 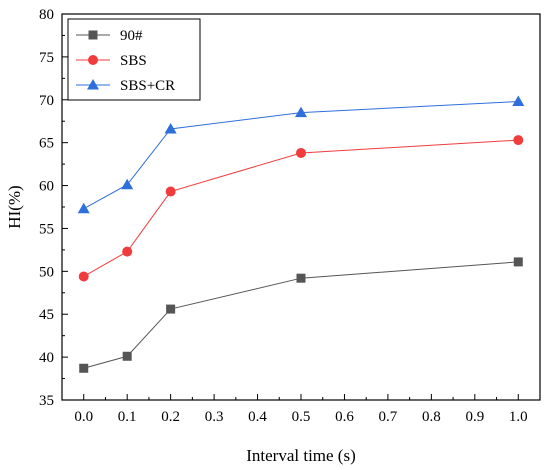 What do you see at coordinates (214, 417) in the screenshot?
I see `x-tick-label: 0.3` at bounding box center [214, 417].